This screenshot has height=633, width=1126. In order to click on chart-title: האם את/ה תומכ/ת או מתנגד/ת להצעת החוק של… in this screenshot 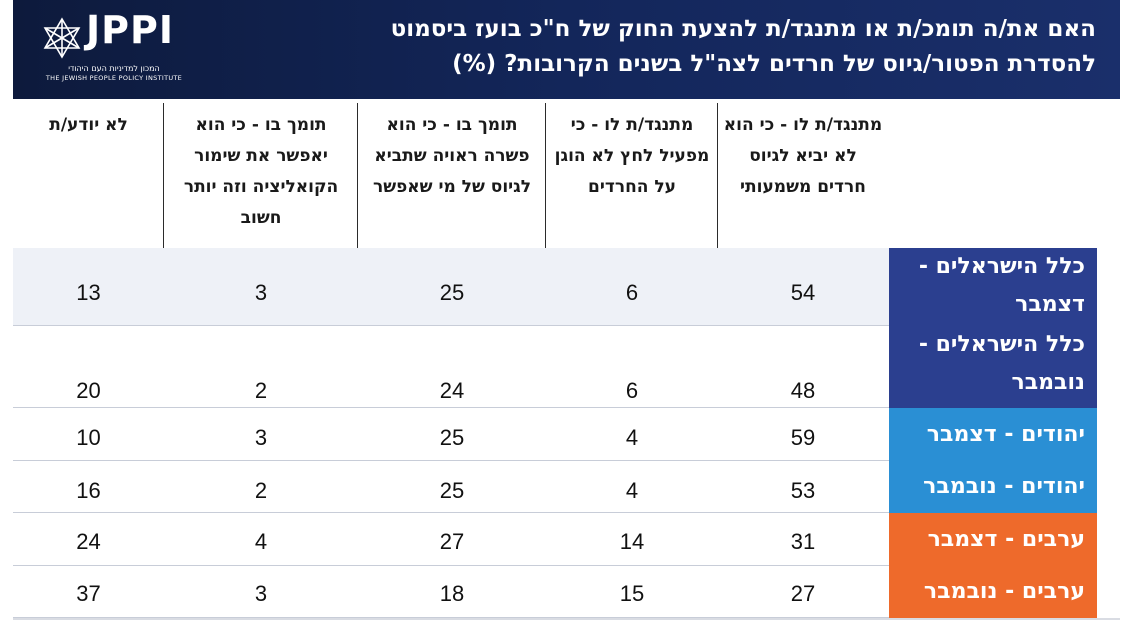, I will do `click(696, 47)`.